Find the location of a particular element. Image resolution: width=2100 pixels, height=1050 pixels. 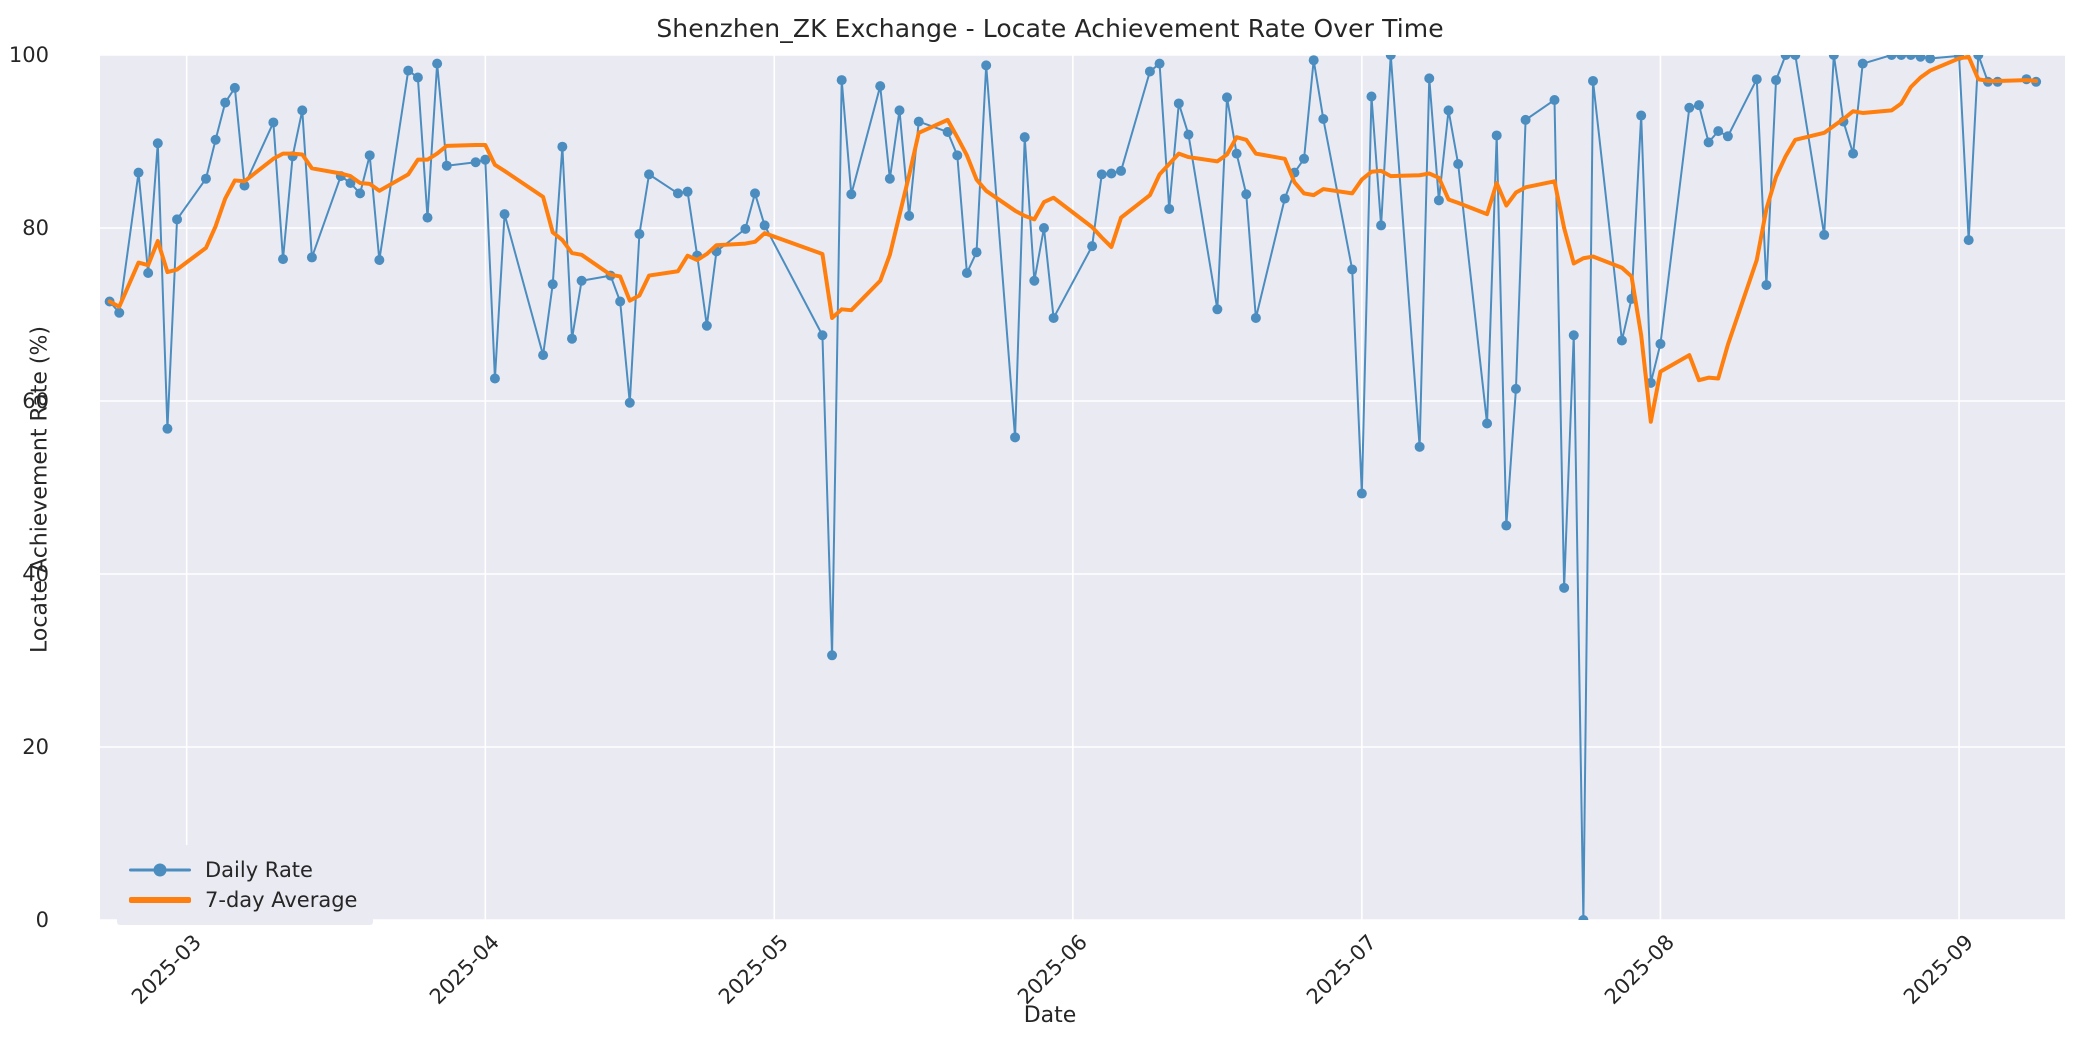

chart-legend: Daily Rate 7-day Average is located at coordinates (245, 885).